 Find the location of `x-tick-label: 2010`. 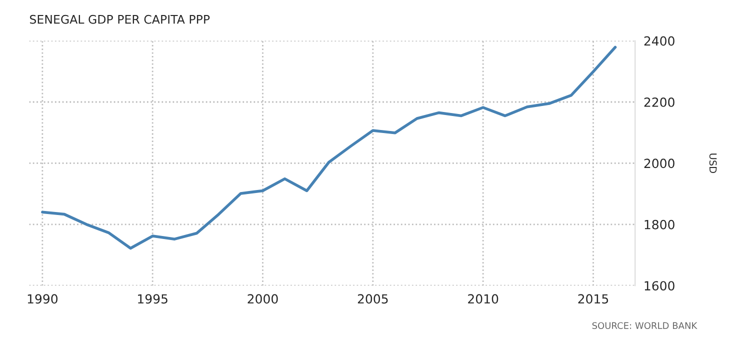

x-tick-label: 2010 is located at coordinates (483, 299).